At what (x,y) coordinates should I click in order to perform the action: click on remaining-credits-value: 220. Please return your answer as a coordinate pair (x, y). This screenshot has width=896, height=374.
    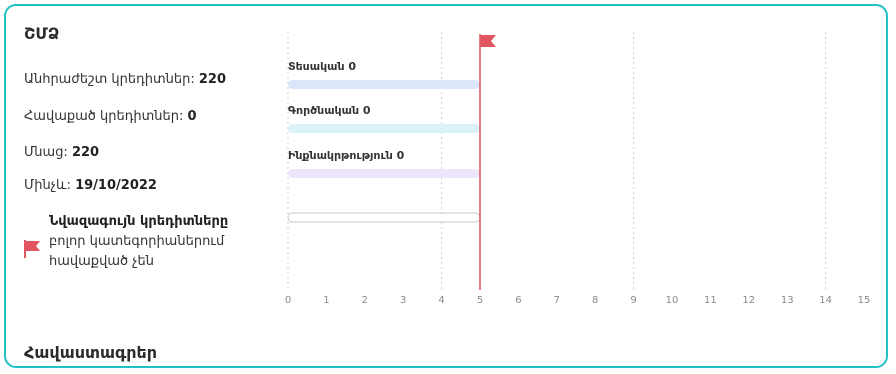
    Looking at the image, I should click on (85, 152).